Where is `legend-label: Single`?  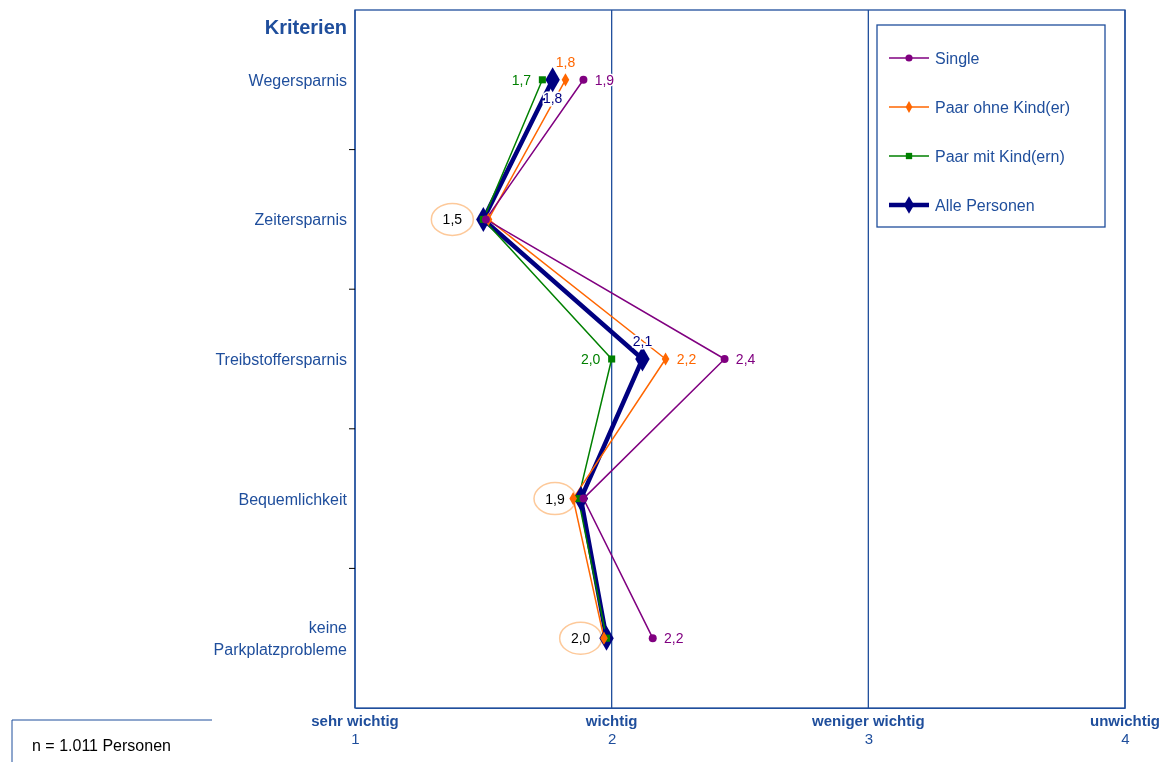
legend-label: Single is located at coordinates (957, 58).